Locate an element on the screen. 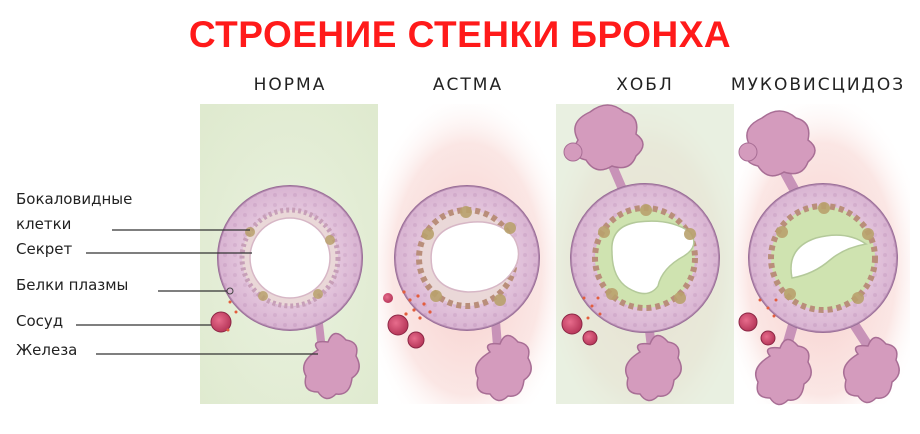  label-goblet-cells-line2: клетки is located at coordinates (44, 224).